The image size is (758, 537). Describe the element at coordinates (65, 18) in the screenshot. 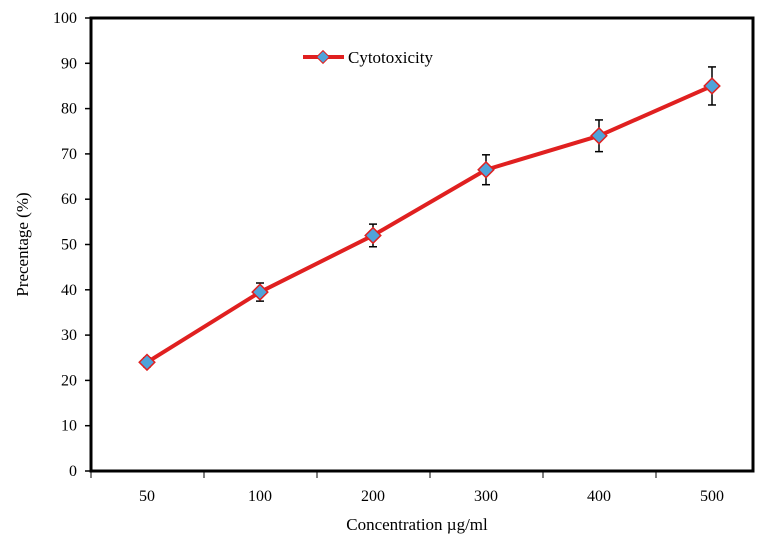

I see `y-tick-label: 100` at that location.